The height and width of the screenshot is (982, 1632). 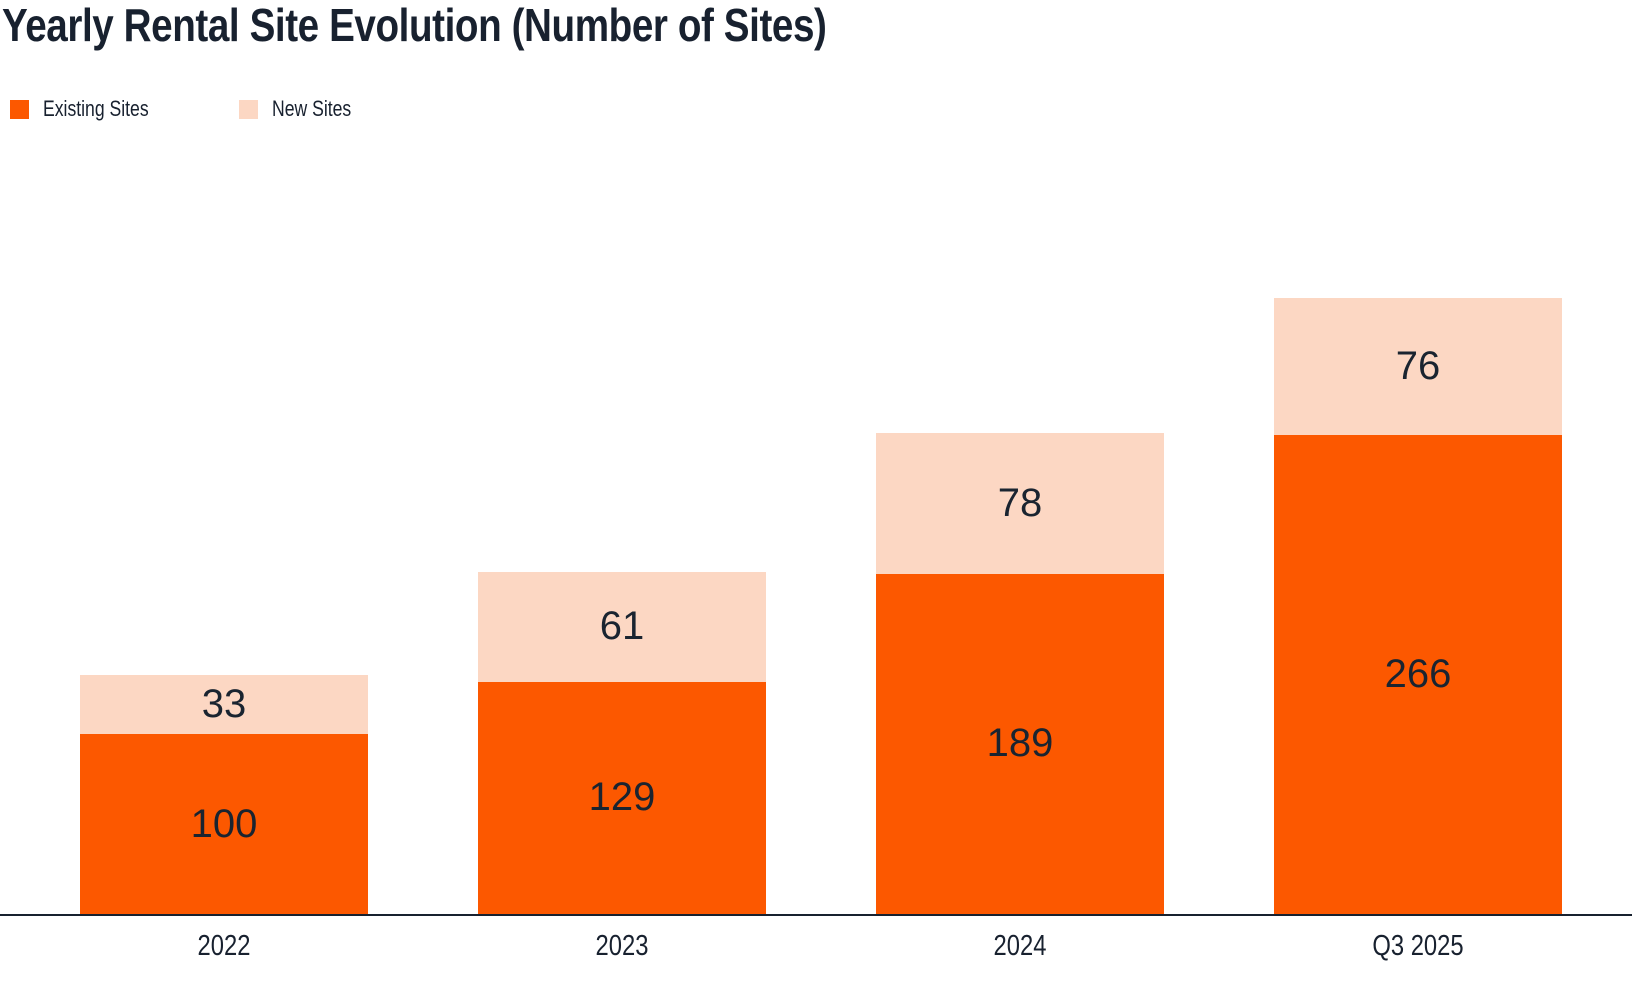 I want to click on x-axis-label-q3-2025: Q3 2025, so click(x=1418, y=946).